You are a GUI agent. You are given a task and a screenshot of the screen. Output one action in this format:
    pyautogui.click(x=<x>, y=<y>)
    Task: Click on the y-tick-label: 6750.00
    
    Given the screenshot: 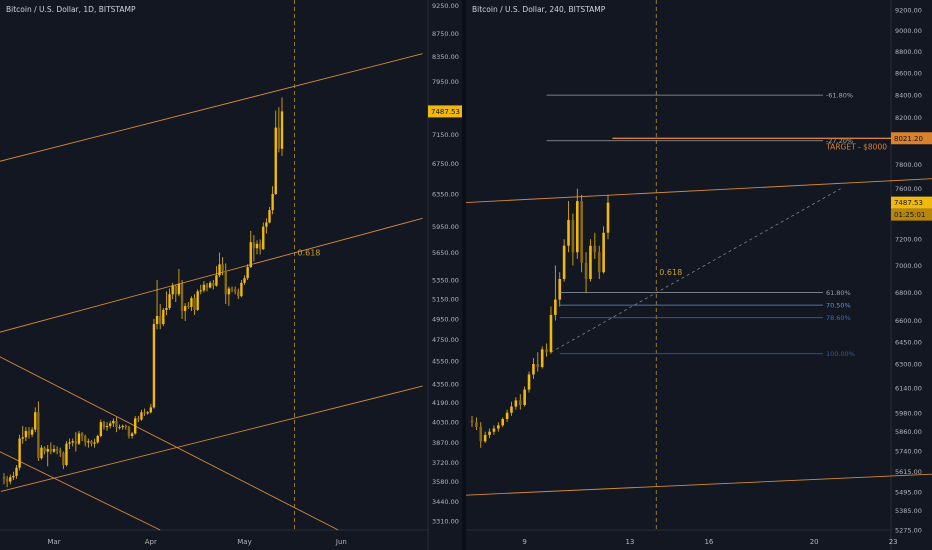 What is the action you would take?
    pyautogui.click(x=445, y=164)
    